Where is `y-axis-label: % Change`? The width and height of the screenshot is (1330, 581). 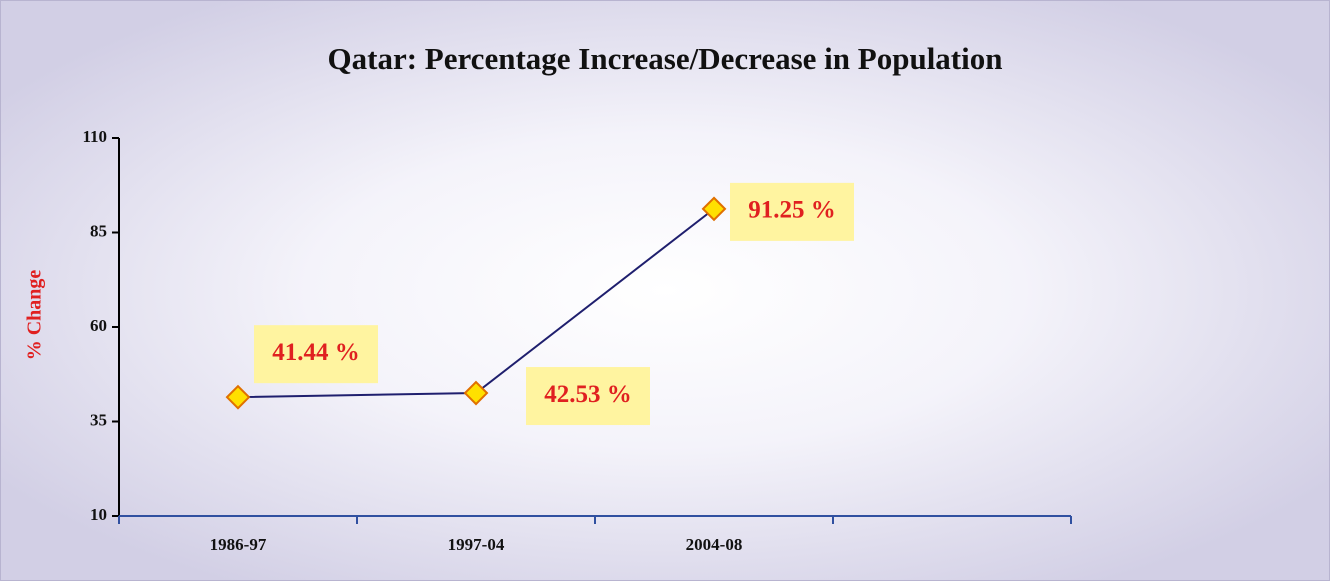
y-axis-label: % Change is located at coordinates (35, 315).